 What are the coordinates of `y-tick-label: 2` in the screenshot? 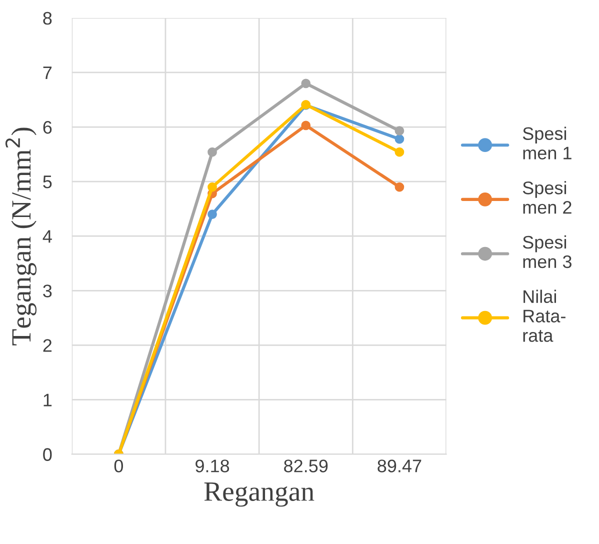 It's located at (47, 345).